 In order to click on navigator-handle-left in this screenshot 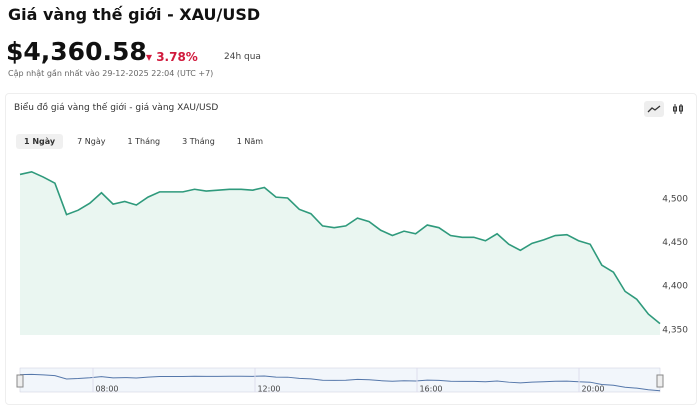, I will do `click(20, 381)`.